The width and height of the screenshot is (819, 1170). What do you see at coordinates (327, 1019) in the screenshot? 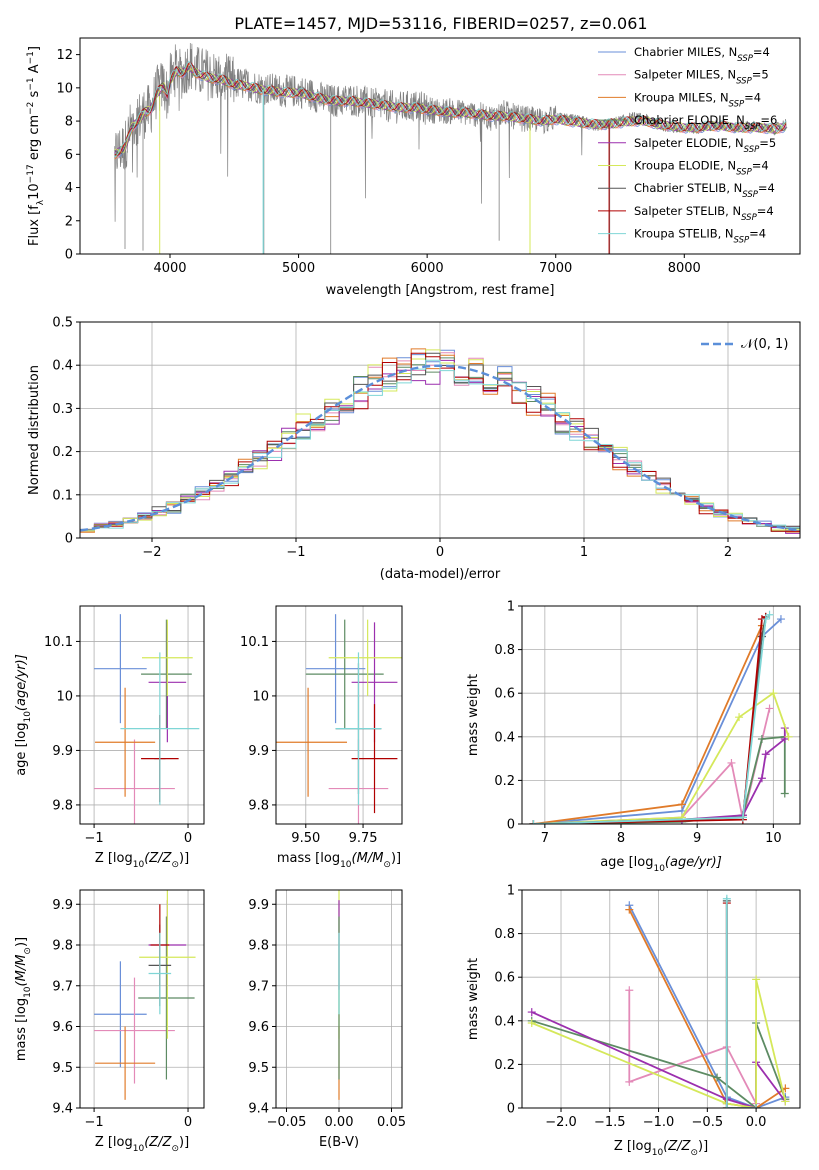
I see `panel-ebv-vs-mass: −0.05 0.00 0.05 9.4 9.5 9.6 9.7 9.8 9.9 E(B-V)` at bounding box center [327, 1019].